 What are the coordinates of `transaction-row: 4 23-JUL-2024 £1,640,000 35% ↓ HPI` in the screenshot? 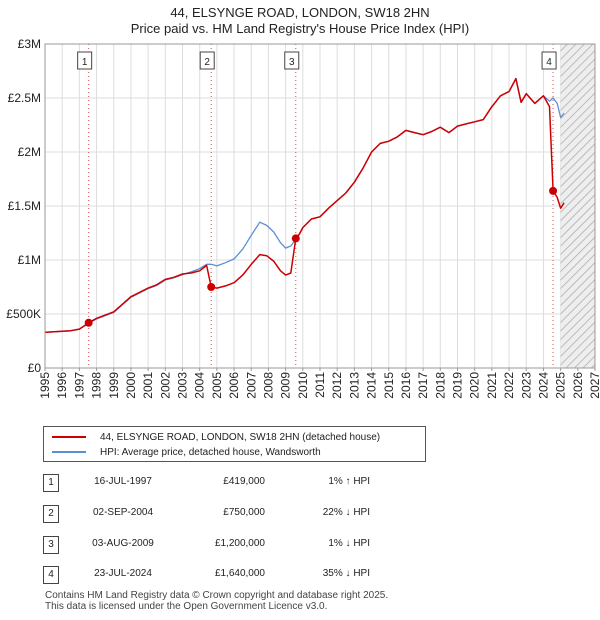 It's located at (300, 576).